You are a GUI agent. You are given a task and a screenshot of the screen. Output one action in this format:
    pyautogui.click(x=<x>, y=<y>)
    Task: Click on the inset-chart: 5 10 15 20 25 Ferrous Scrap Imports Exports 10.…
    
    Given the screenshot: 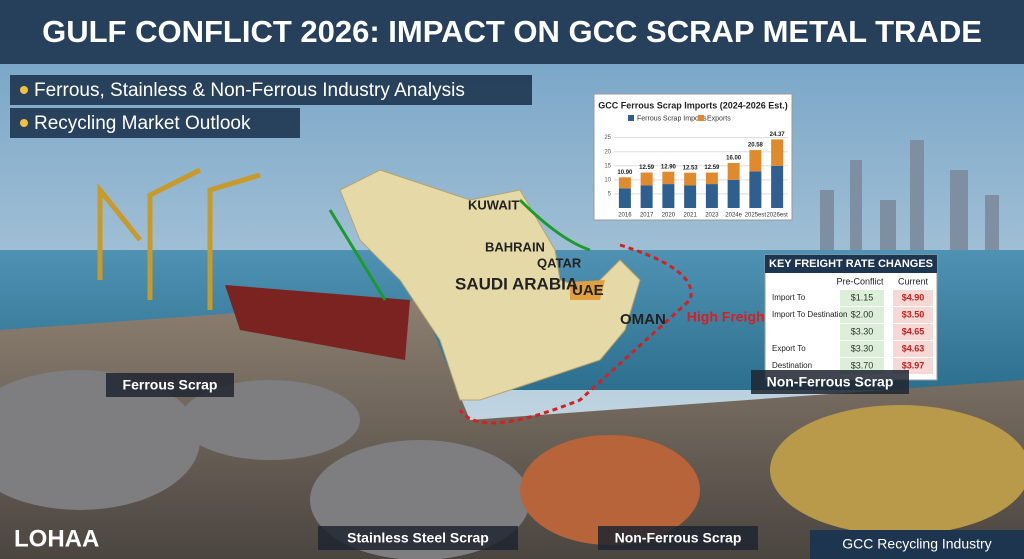 What is the action you would take?
    pyautogui.click(x=696, y=167)
    